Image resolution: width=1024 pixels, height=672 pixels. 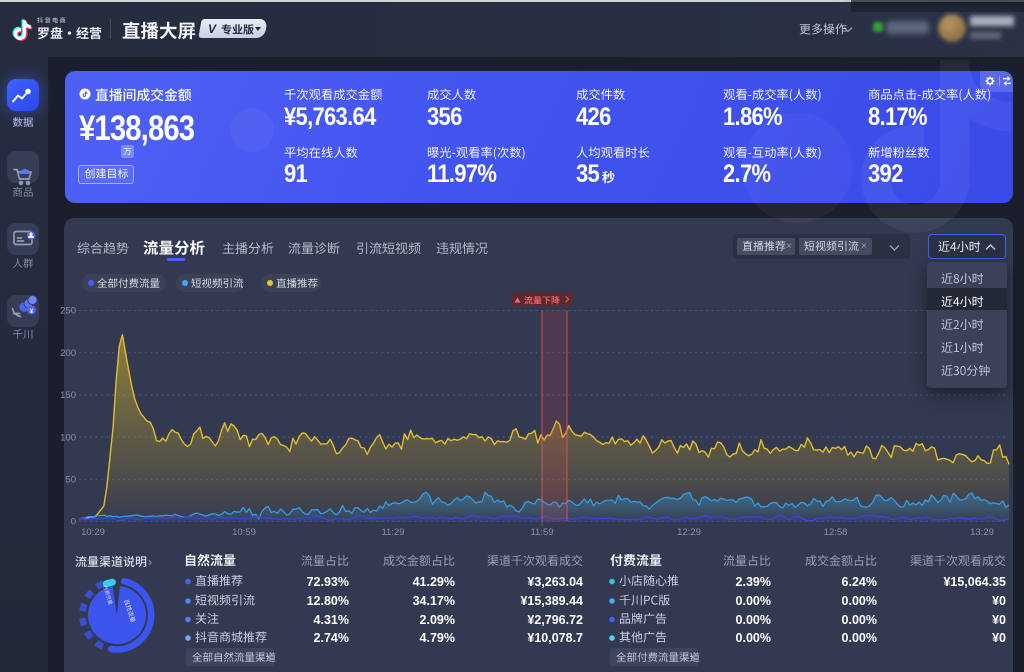 I want to click on svg-text: 10:59, so click(x=244, y=532).